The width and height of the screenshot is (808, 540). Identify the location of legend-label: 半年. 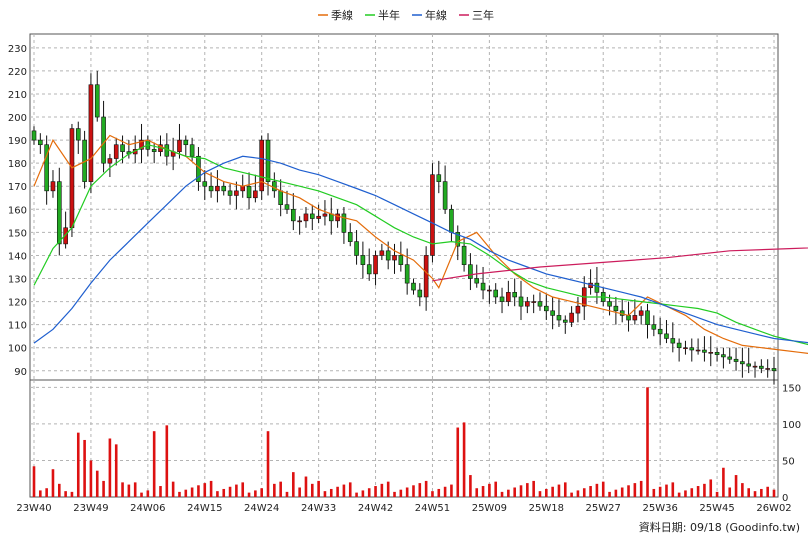
(389, 15).